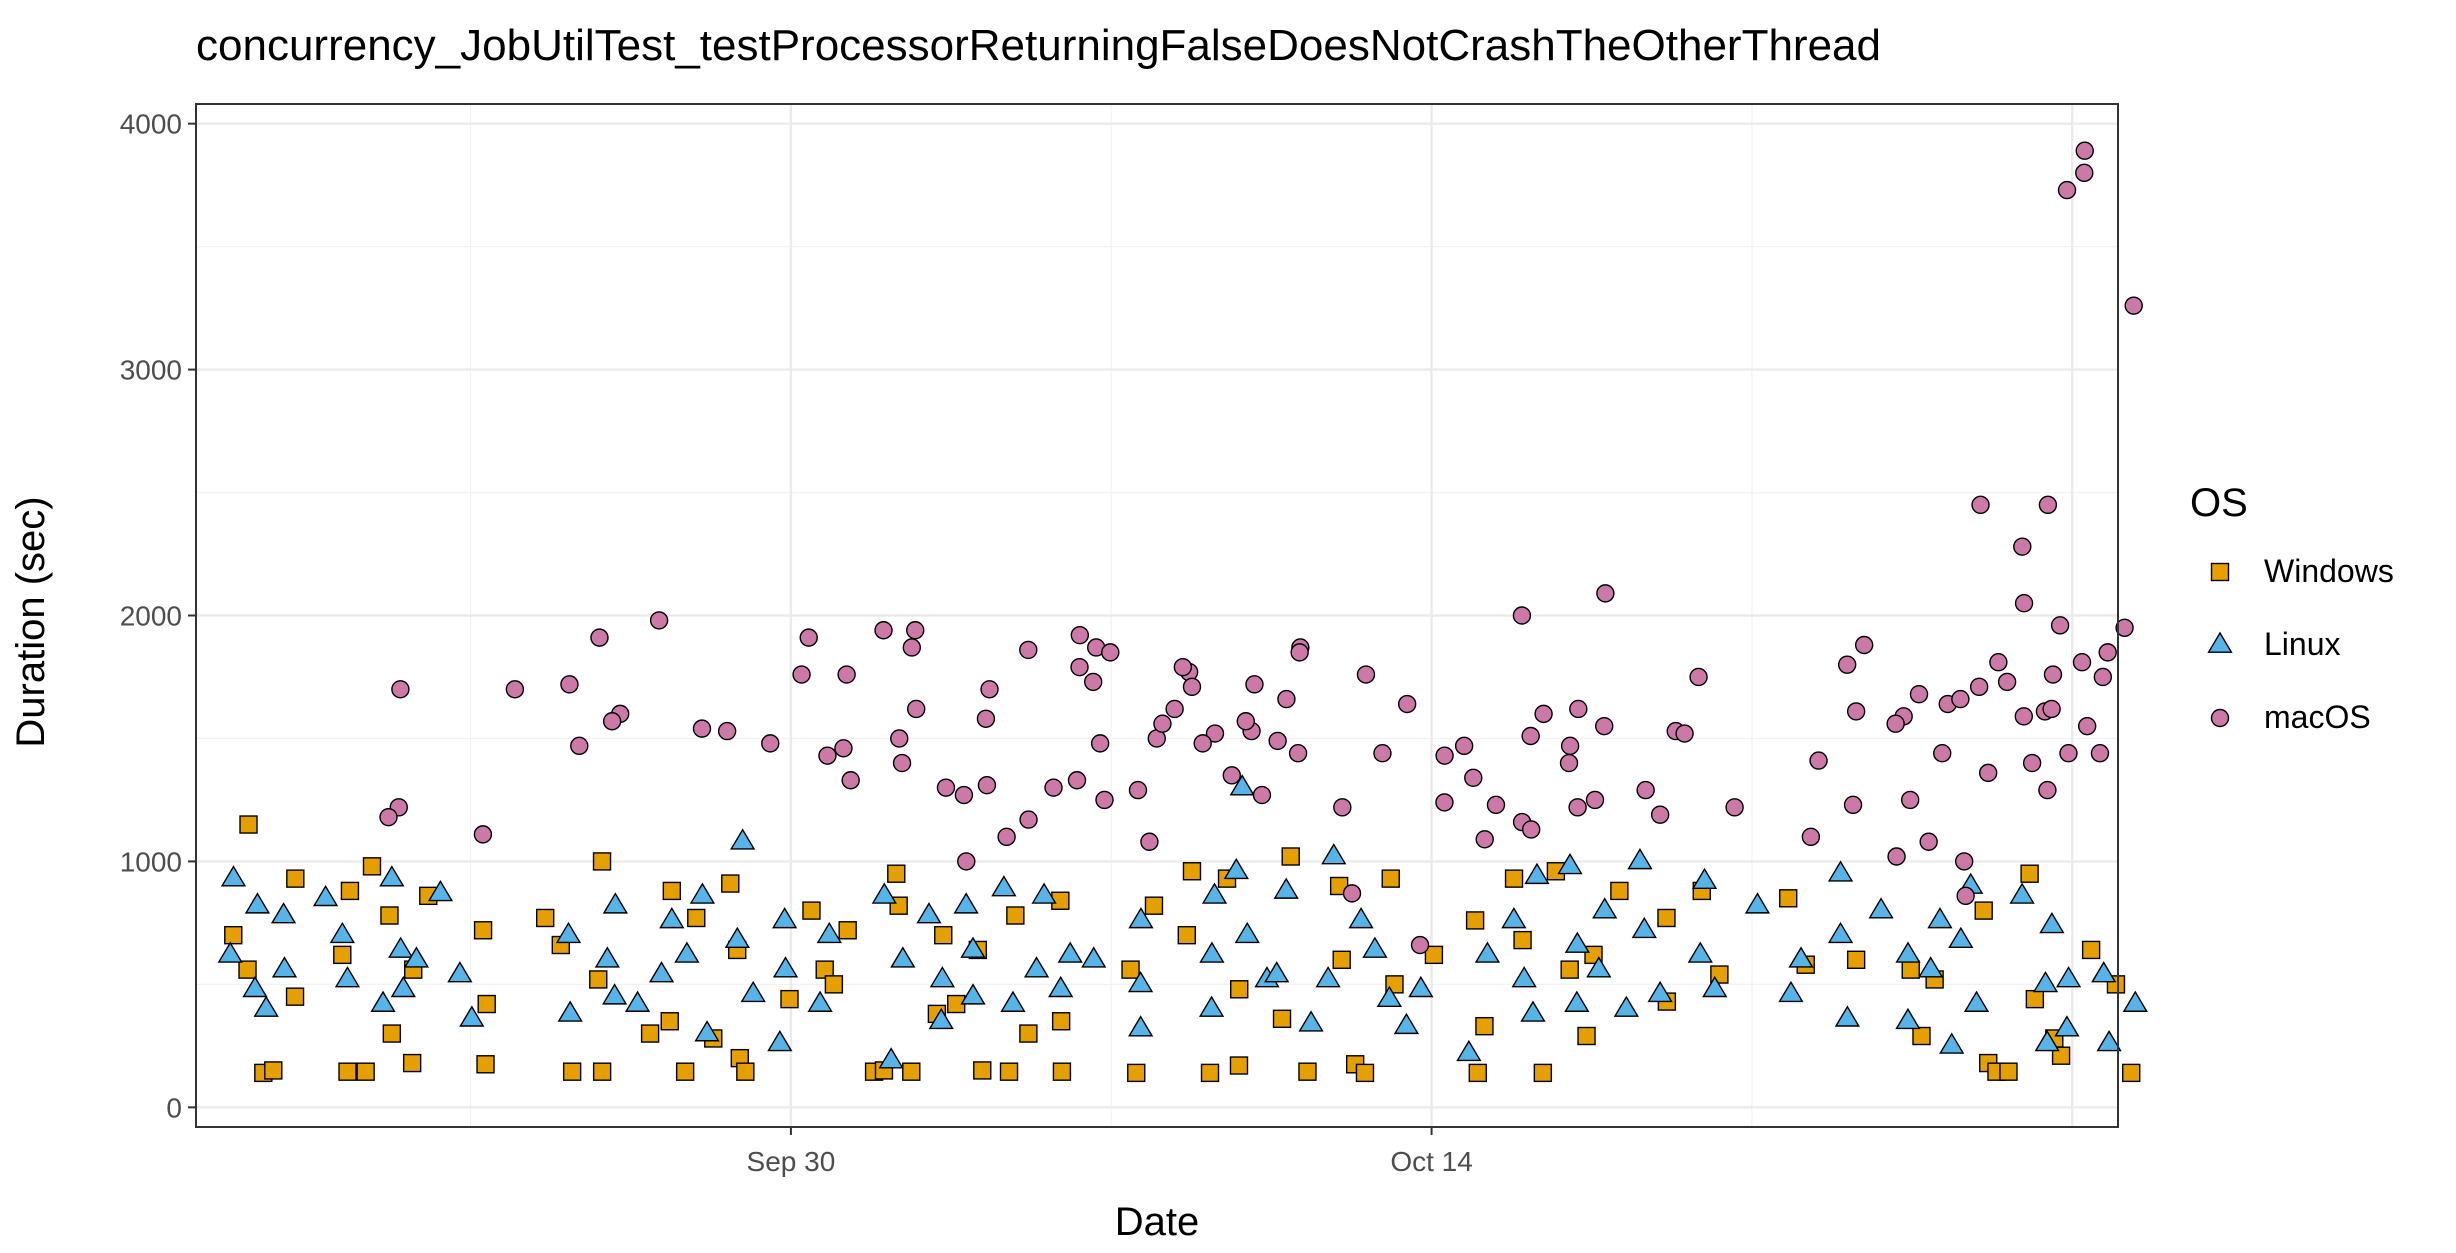 This screenshot has width=2456, height=1253. Describe the element at coordinates (2220, 642) in the screenshot. I see `legend-key-linux` at that location.